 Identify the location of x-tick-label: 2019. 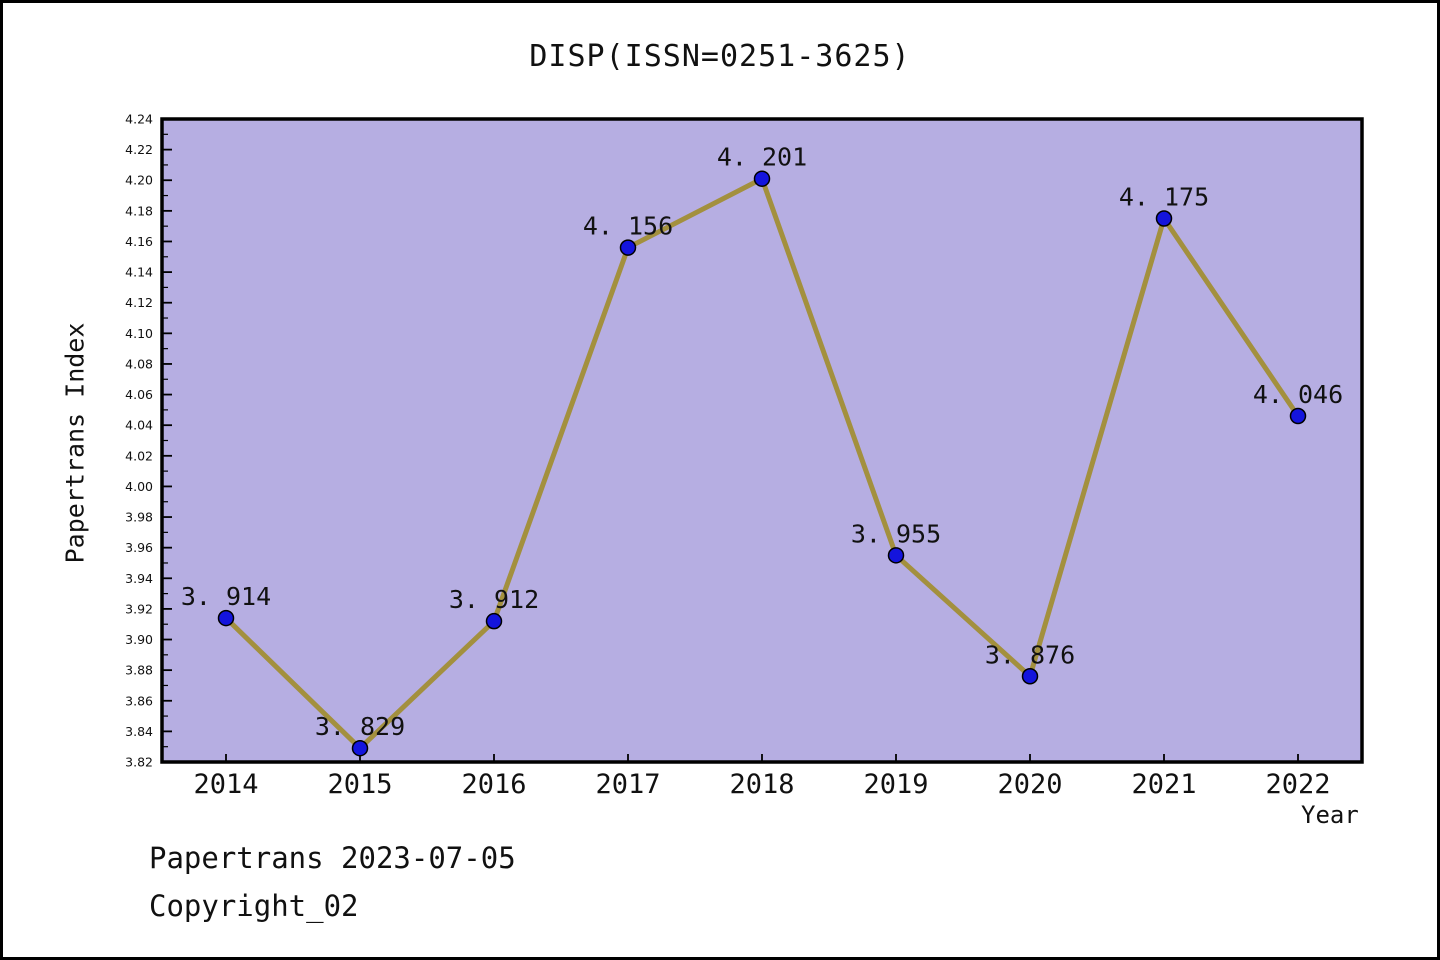
(895, 784).